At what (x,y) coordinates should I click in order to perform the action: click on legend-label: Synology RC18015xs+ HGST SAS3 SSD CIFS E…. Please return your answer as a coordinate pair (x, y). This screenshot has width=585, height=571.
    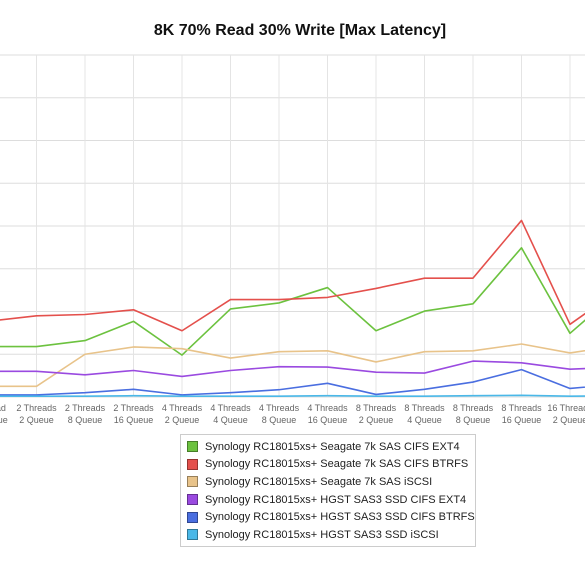
    Looking at the image, I should click on (336, 499).